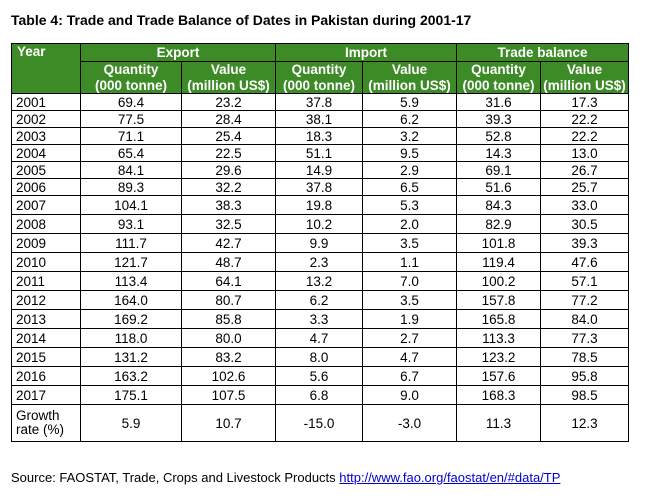 The width and height of the screenshot is (660, 503). I want to click on import-quantity-cell: 51.1, so click(319, 153).